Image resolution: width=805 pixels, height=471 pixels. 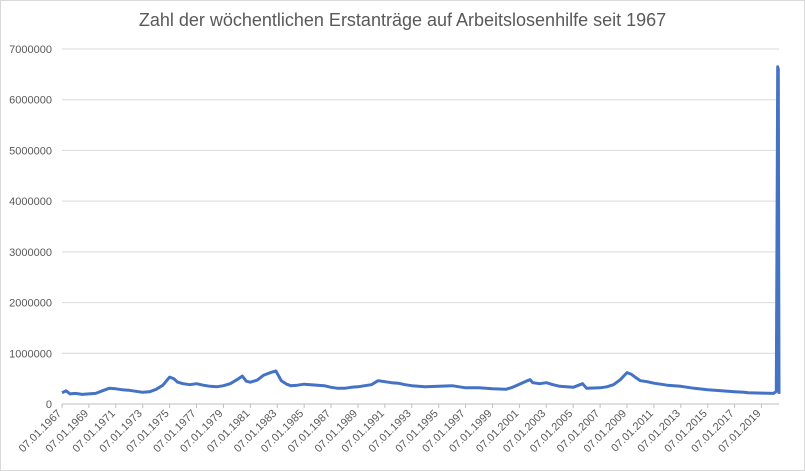 I want to click on y-tick-label: 0, so click(x=49, y=405).